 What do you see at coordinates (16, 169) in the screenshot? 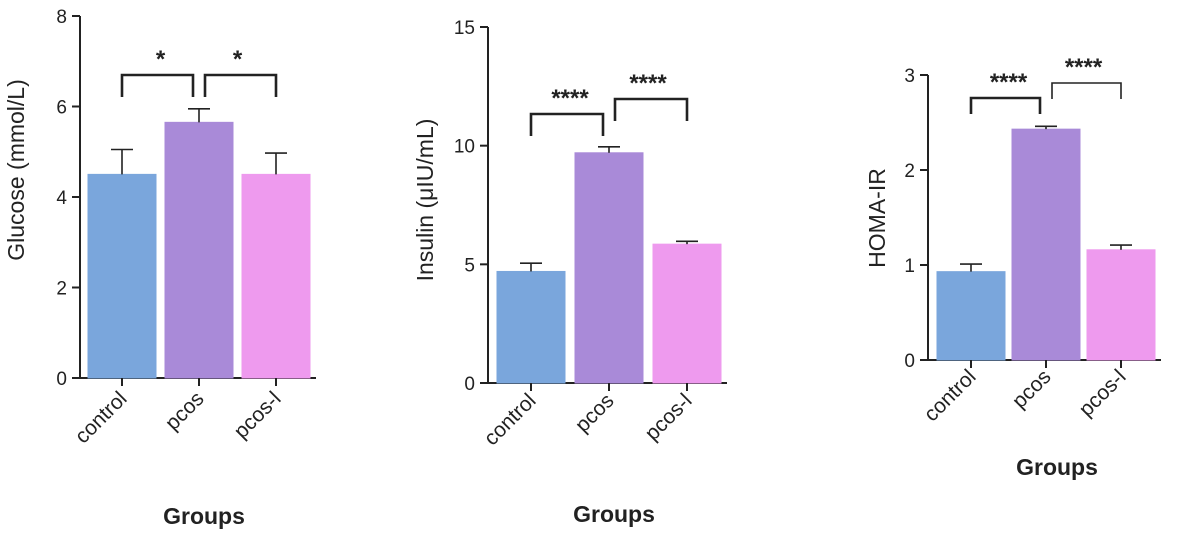
I see `y-axis-label: Glucose (mmol/L)` at bounding box center [16, 169].